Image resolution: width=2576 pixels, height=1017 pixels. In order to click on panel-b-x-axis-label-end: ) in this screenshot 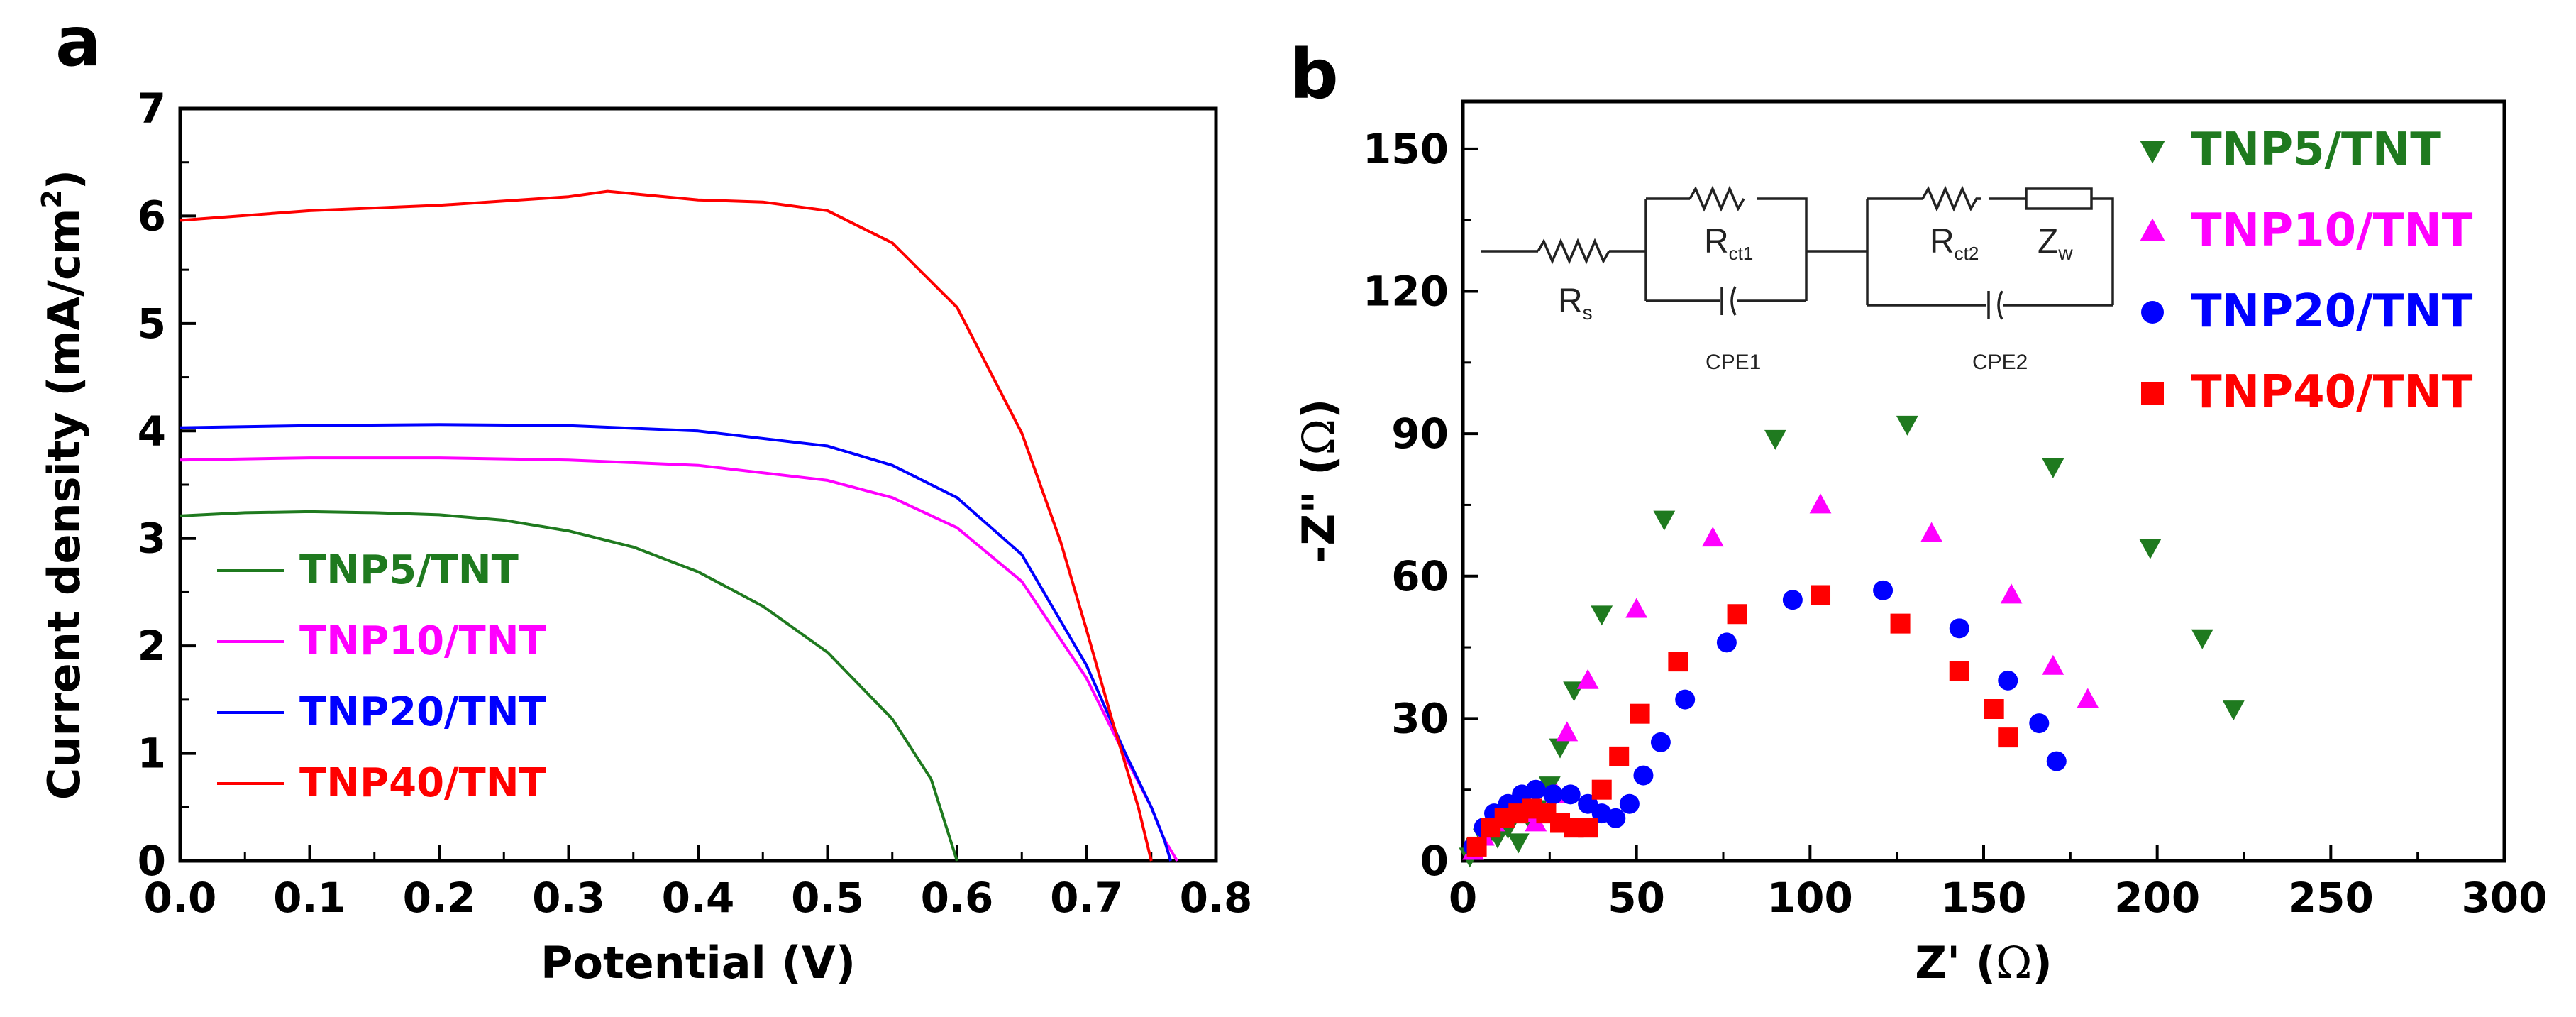, I will do `click(2042, 963)`.